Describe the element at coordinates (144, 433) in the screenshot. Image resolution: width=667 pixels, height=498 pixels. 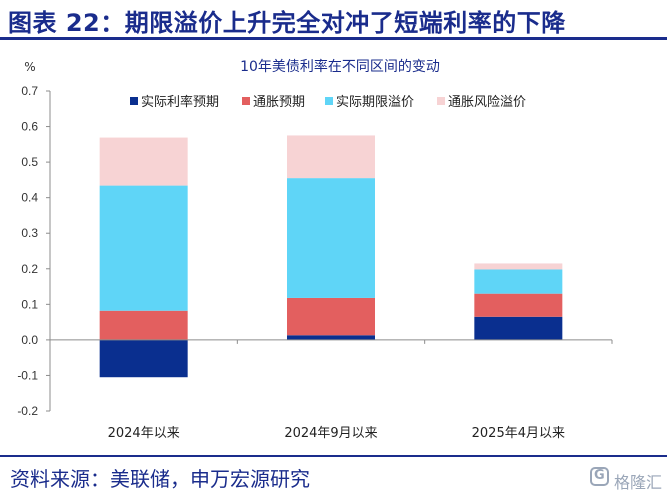
I see `x-category-label: 2024年以来` at that location.